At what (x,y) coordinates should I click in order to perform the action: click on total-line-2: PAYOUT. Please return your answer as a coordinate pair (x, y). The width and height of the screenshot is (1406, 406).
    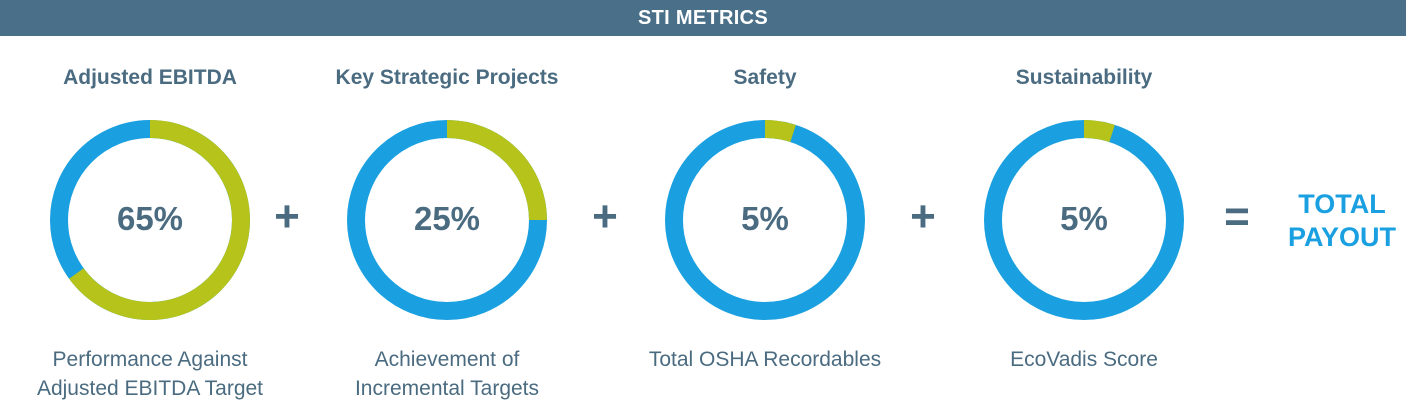
    Looking at the image, I should click on (1342, 237).